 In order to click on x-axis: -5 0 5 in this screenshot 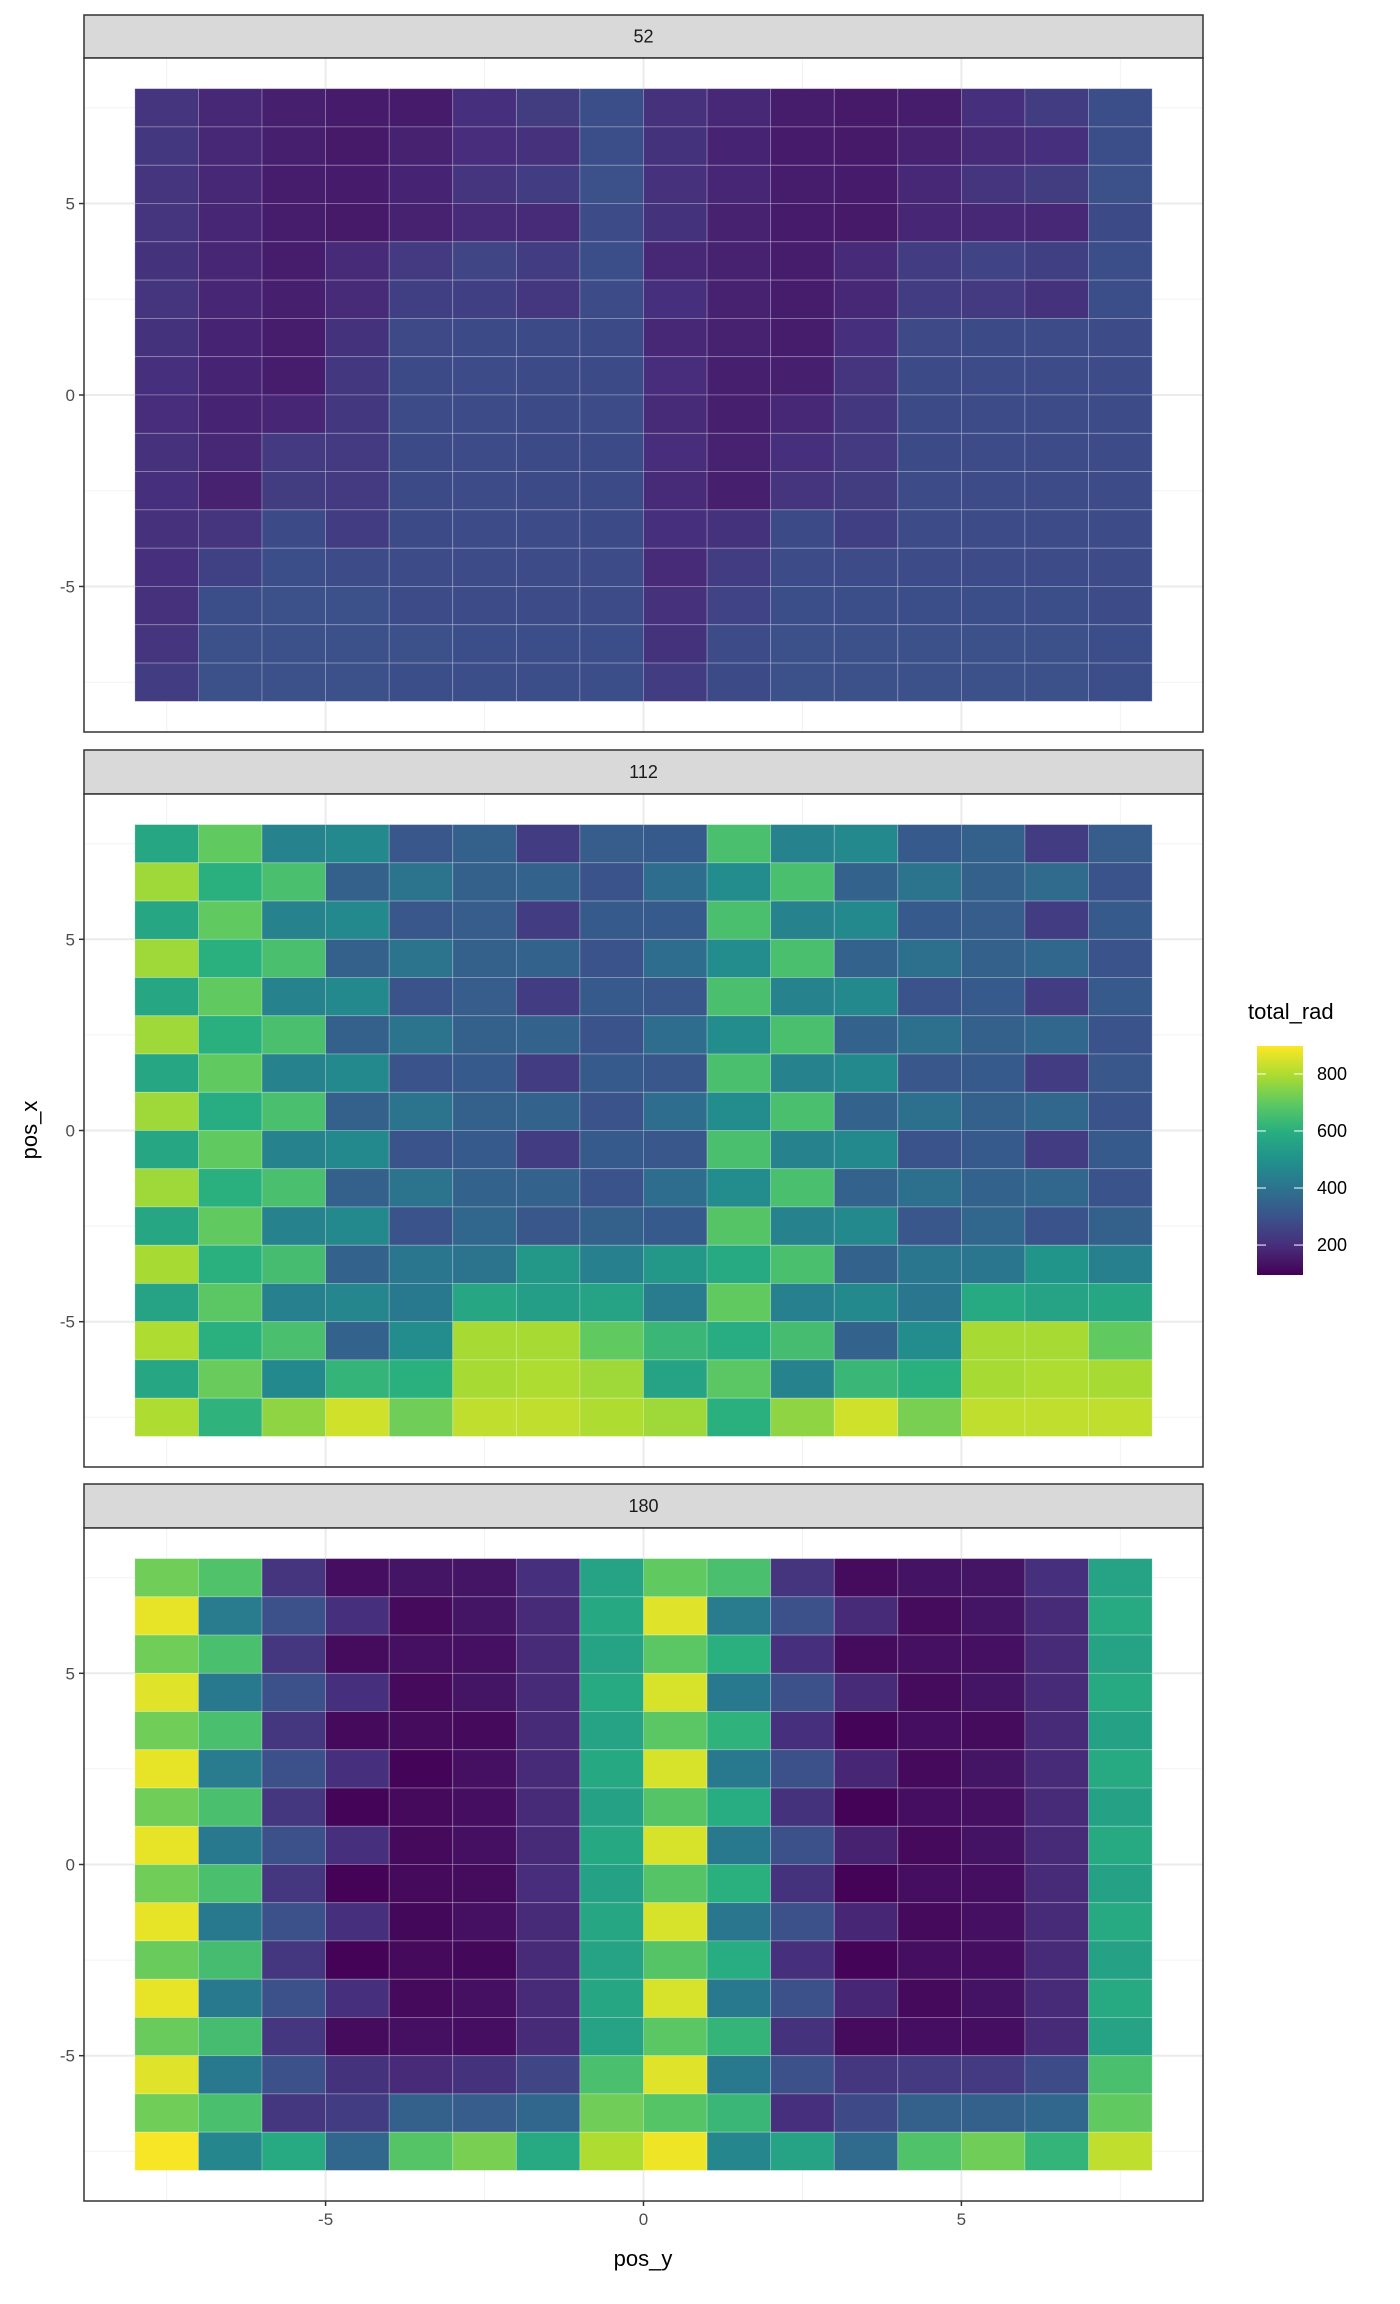, I will do `click(642, 2215)`.